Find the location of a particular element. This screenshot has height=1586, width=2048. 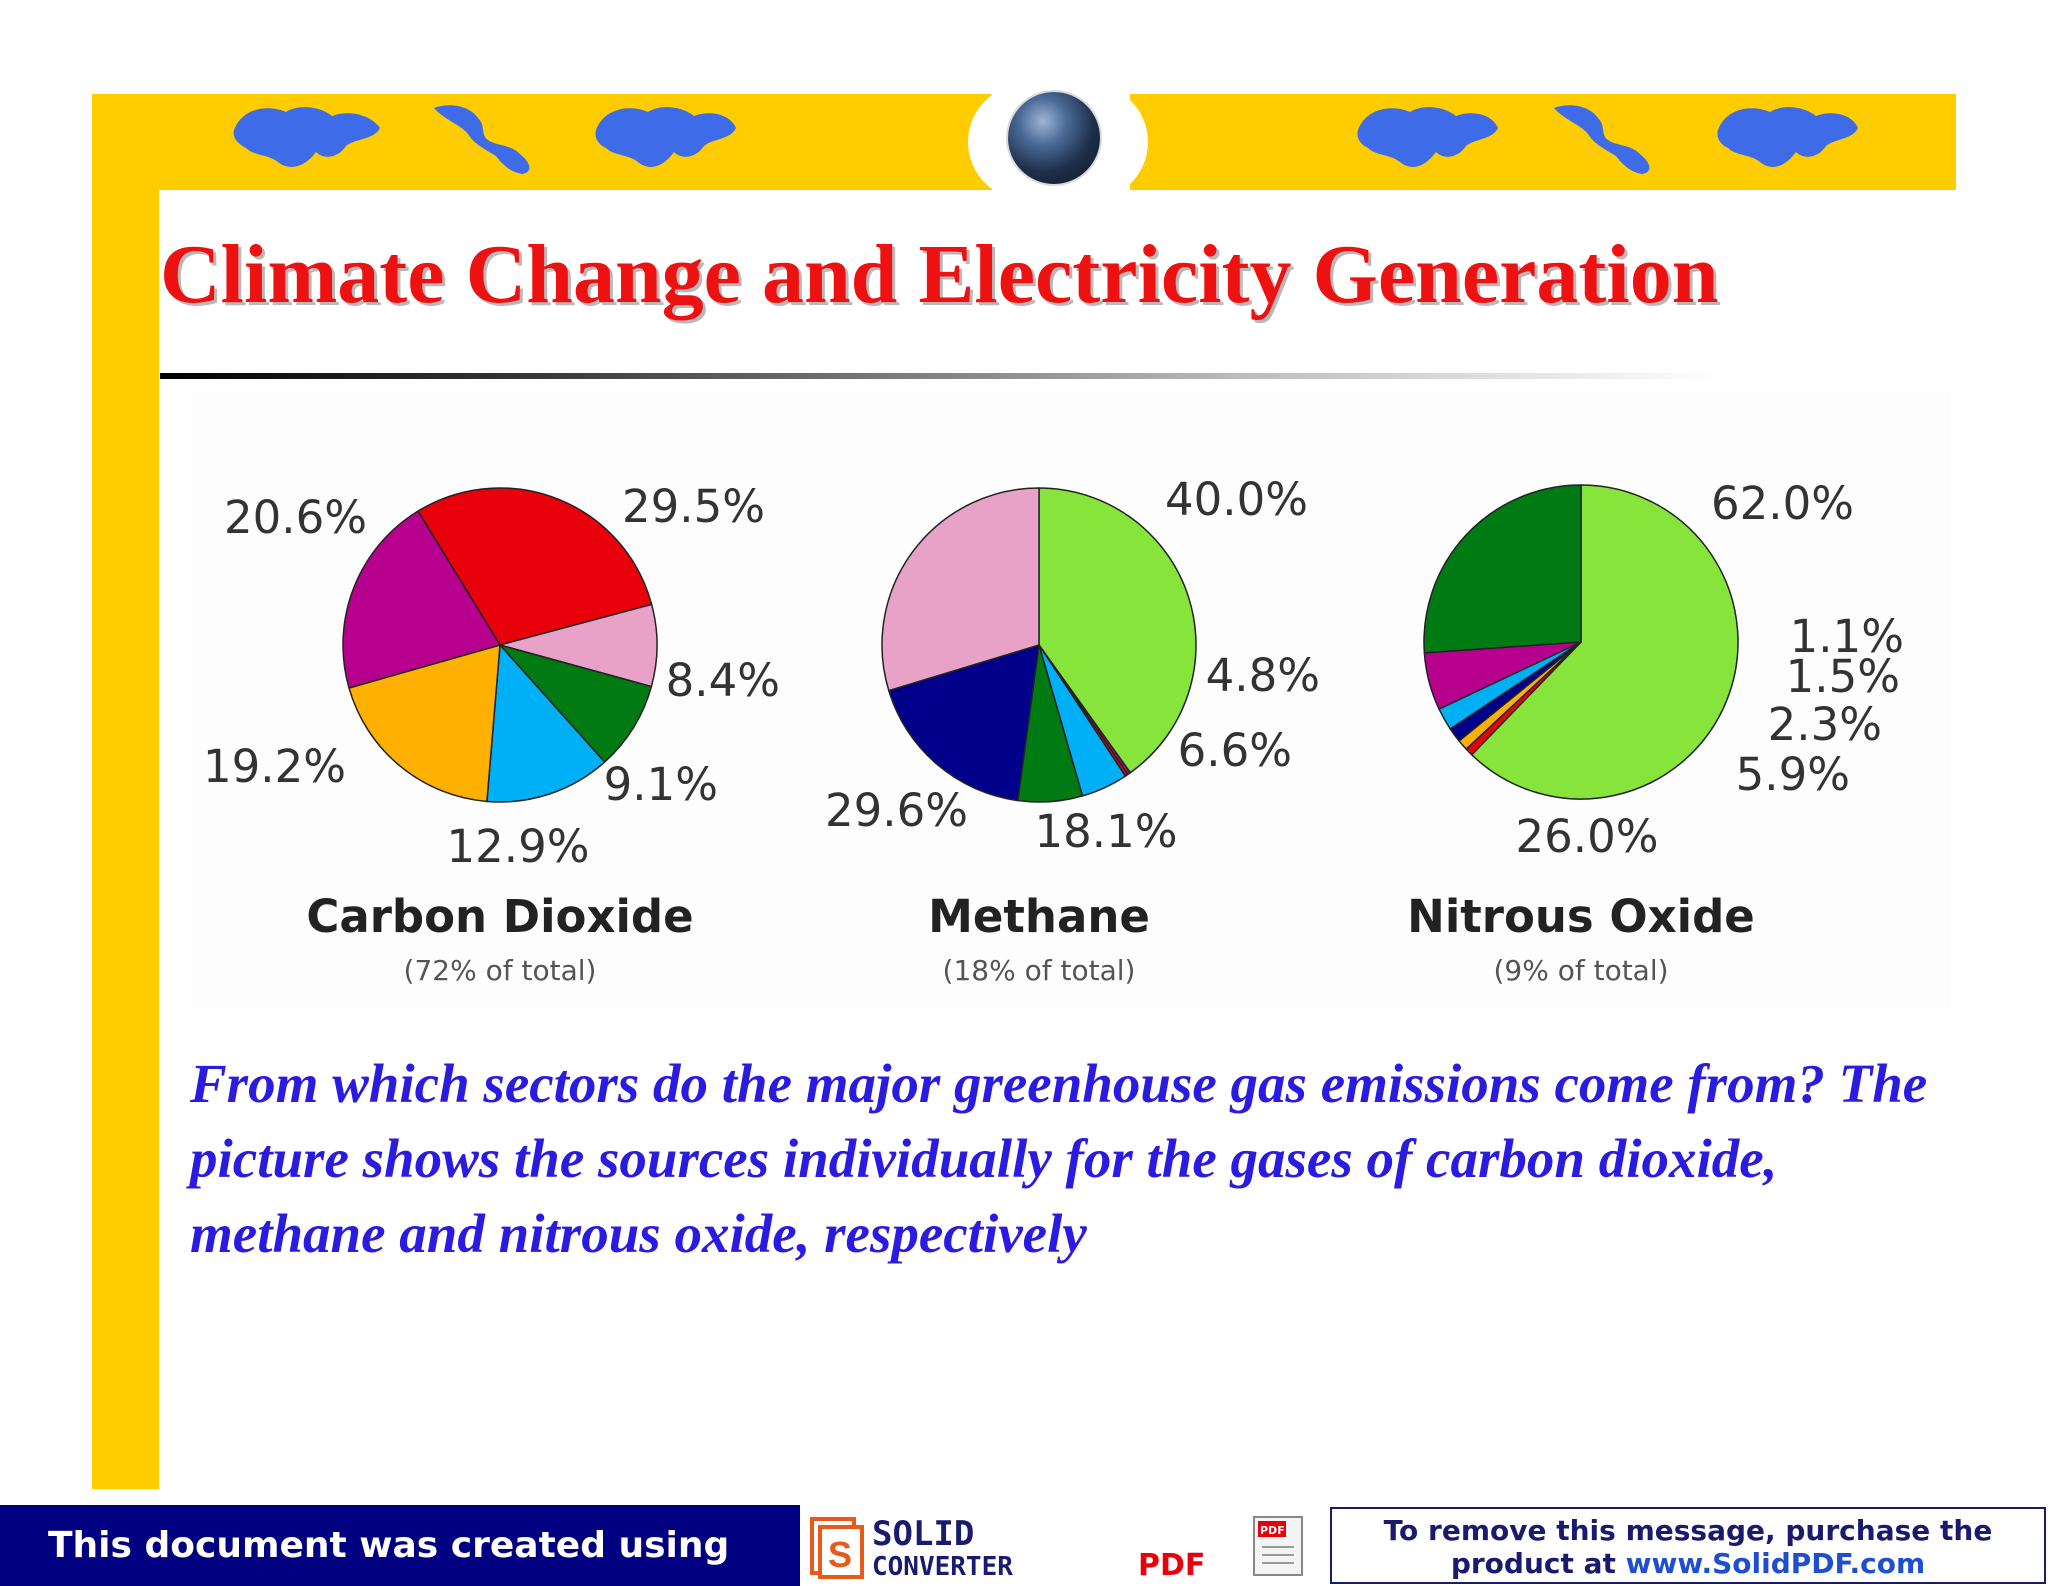

globe-icon is located at coordinates (1054, 138).